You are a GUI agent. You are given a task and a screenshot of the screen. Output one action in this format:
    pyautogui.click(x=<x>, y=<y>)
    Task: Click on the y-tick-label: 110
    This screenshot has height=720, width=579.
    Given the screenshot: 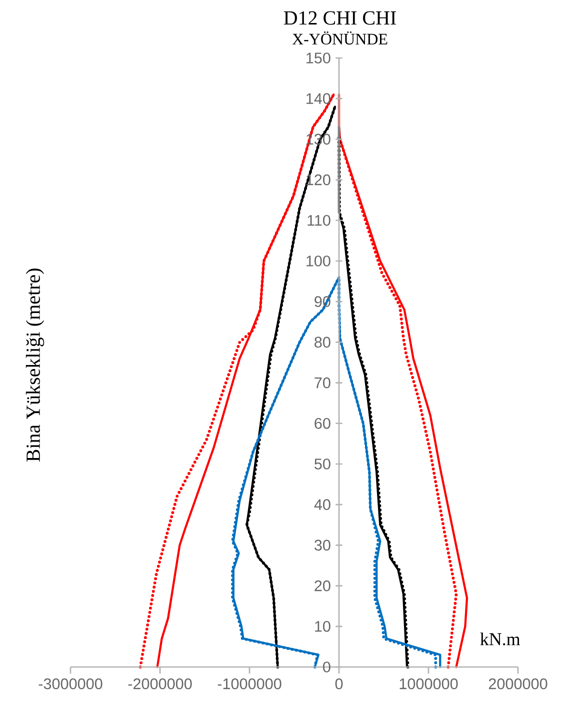 What is the action you would take?
    pyautogui.click(x=319, y=220)
    